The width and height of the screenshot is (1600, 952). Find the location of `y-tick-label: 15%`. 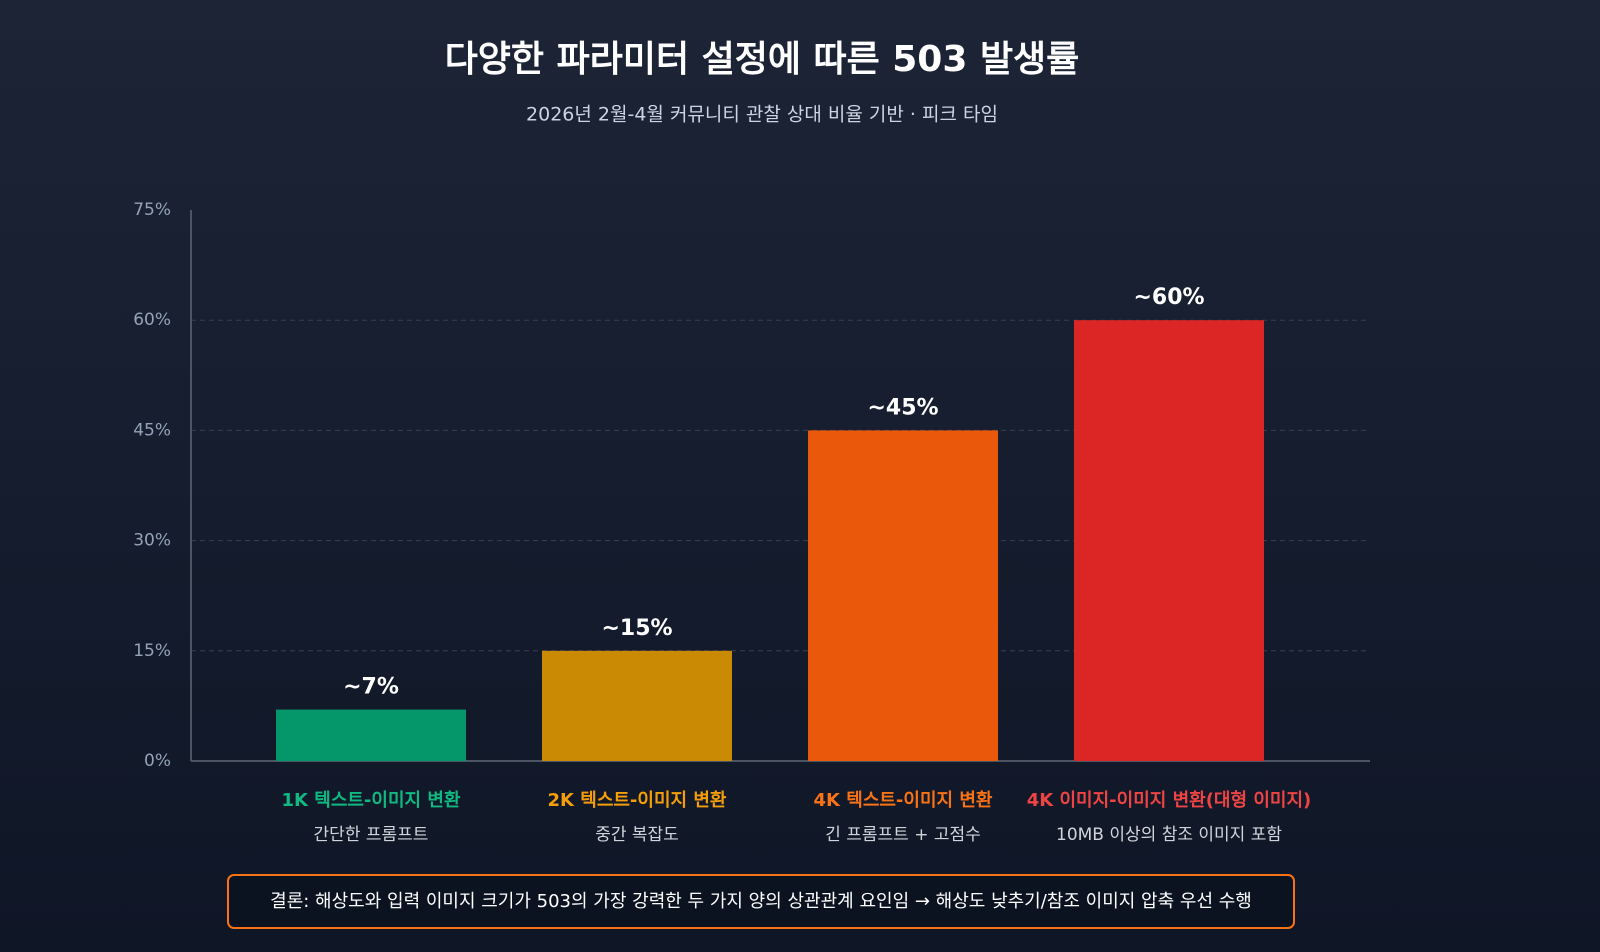

y-tick-label: 15% is located at coordinates (152, 651).